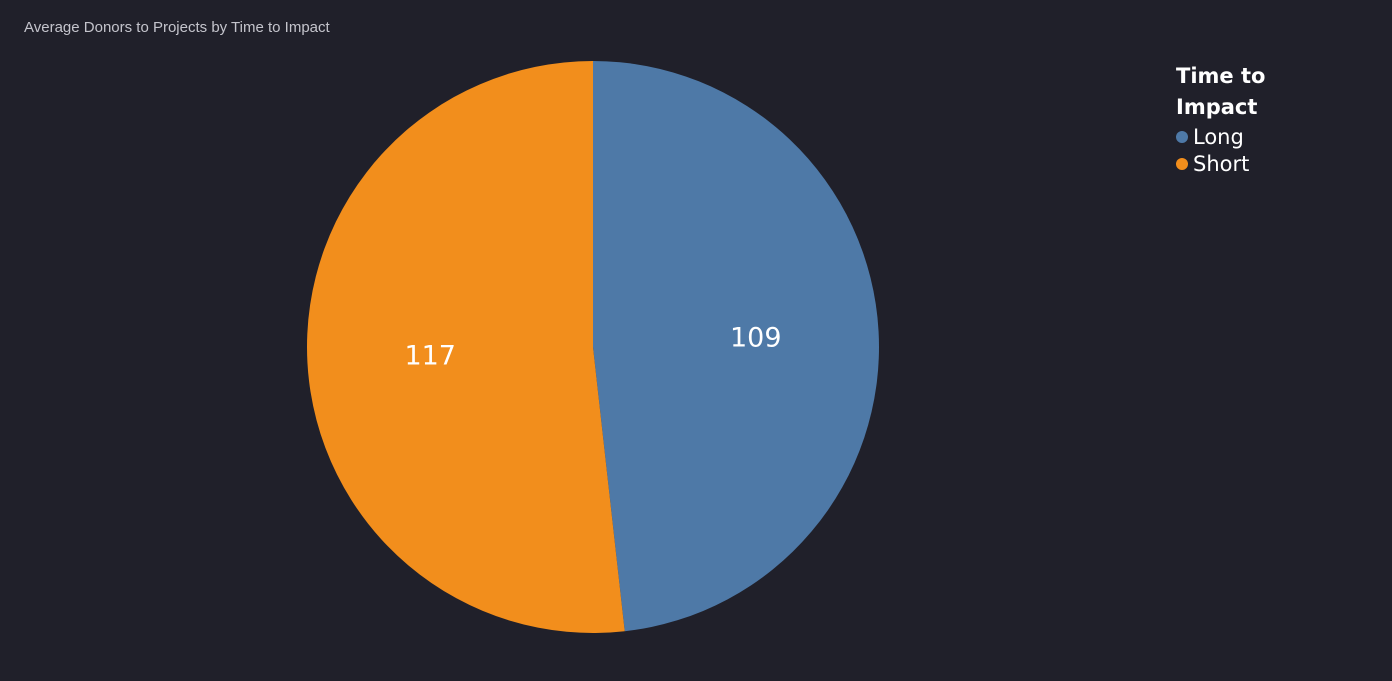 The height and width of the screenshot is (681, 1392). I want to click on data-label-long: 109, so click(756, 337).